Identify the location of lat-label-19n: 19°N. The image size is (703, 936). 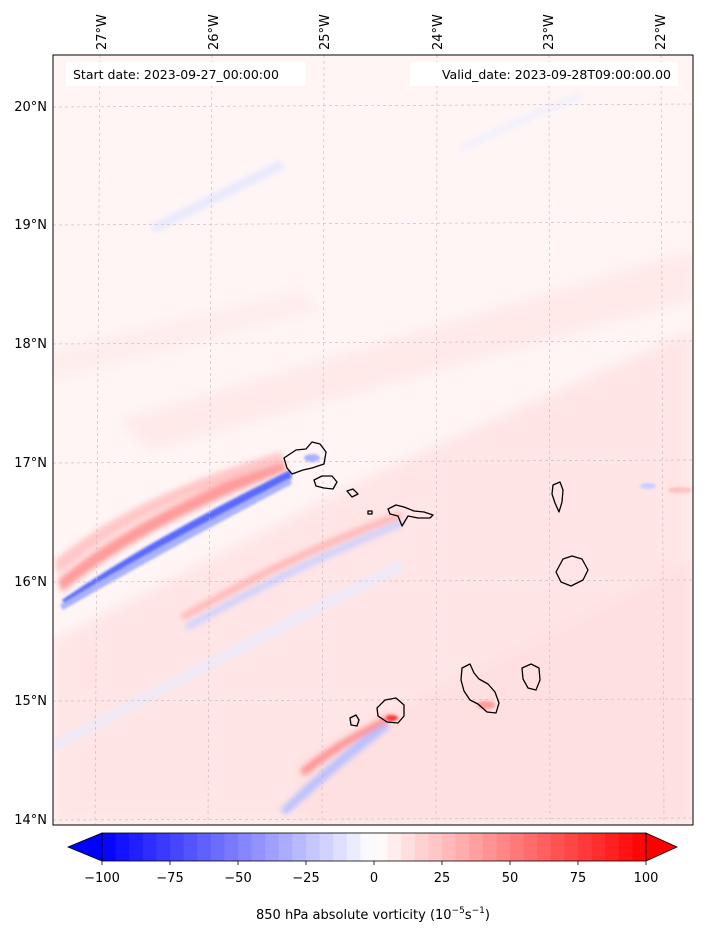
(30, 225).